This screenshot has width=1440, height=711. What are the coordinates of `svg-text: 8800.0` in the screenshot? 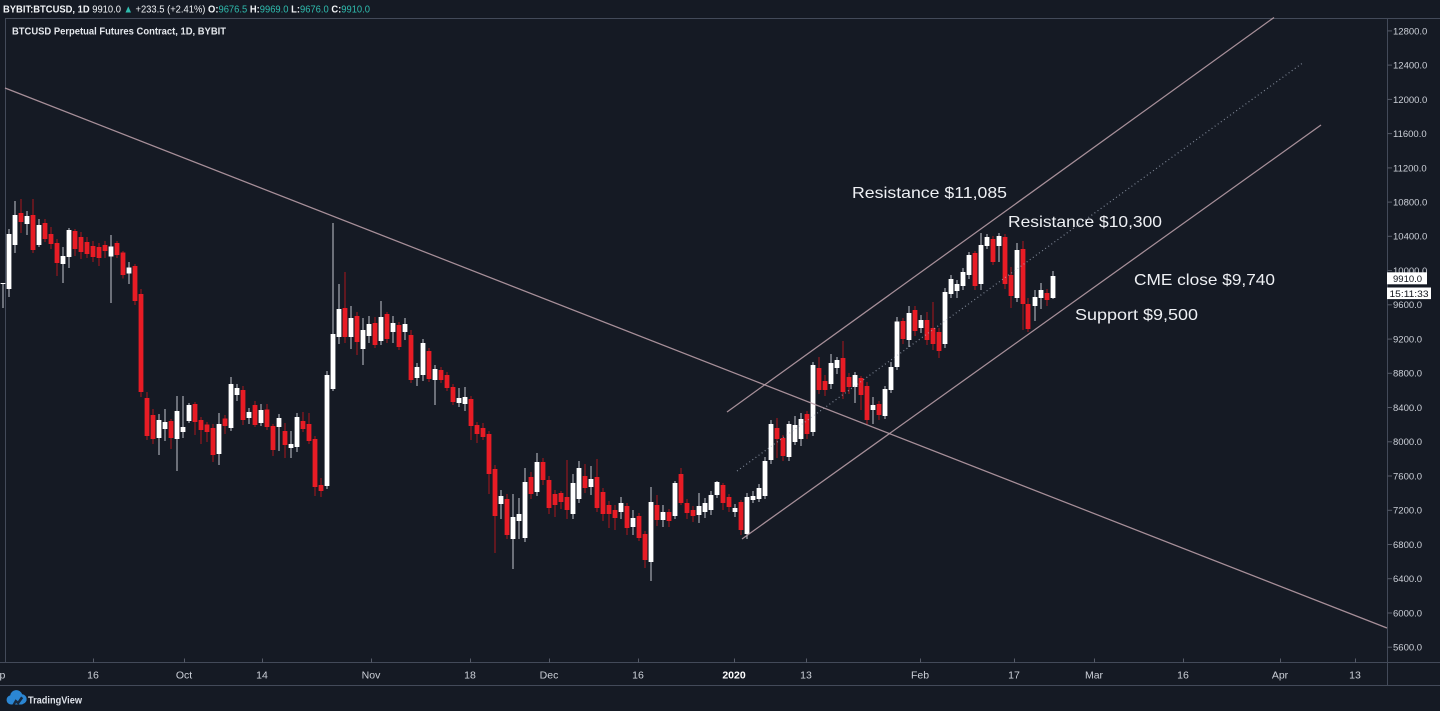 It's located at (1407, 374).